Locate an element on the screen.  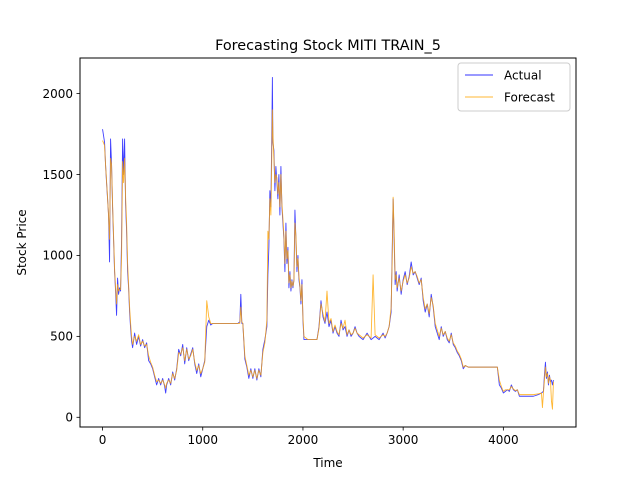
x-tick-label: 4000 is located at coordinates (503, 440).